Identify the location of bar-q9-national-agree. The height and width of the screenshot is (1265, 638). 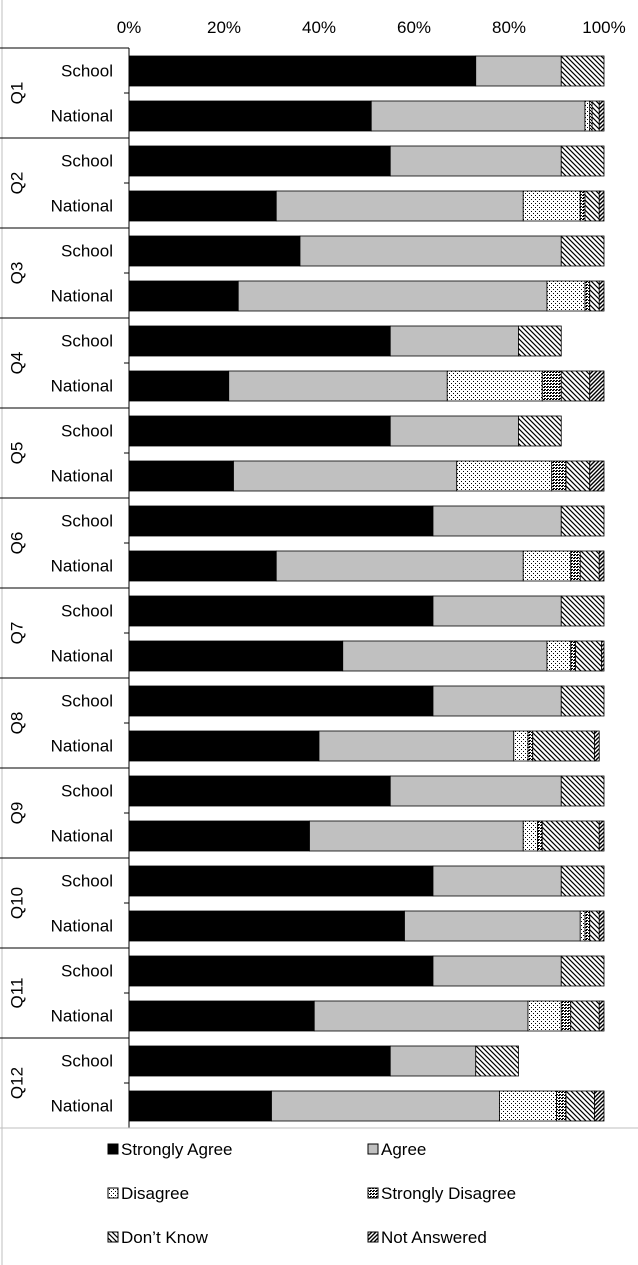
(416, 836).